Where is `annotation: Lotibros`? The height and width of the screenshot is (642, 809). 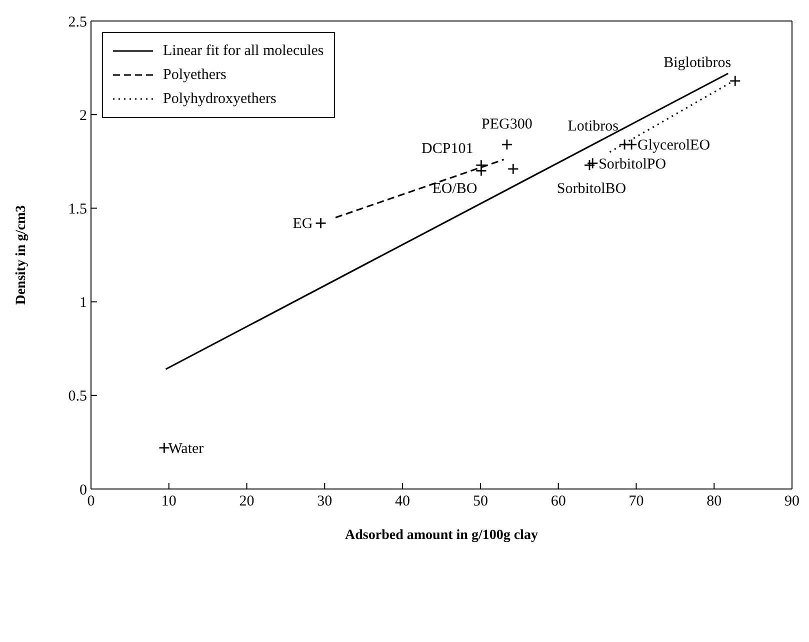 annotation: Lotibros is located at coordinates (593, 126).